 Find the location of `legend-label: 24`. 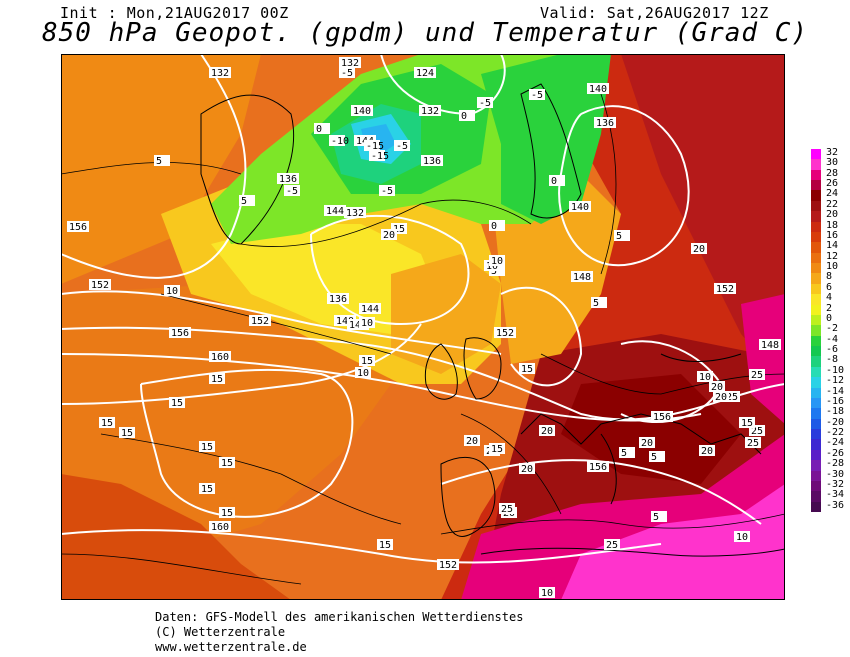

legend-label: 24 is located at coordinates (832, 194).